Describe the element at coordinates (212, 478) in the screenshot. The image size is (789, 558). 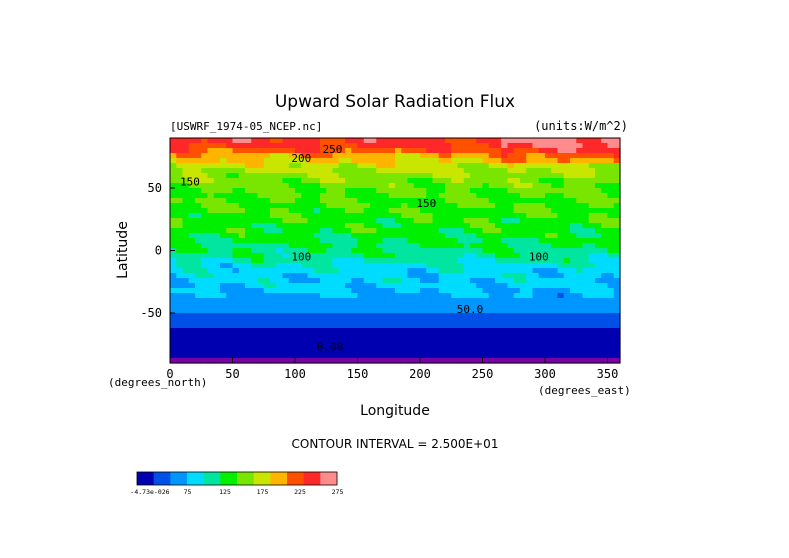
I see `colorbar-swatch` at that location.